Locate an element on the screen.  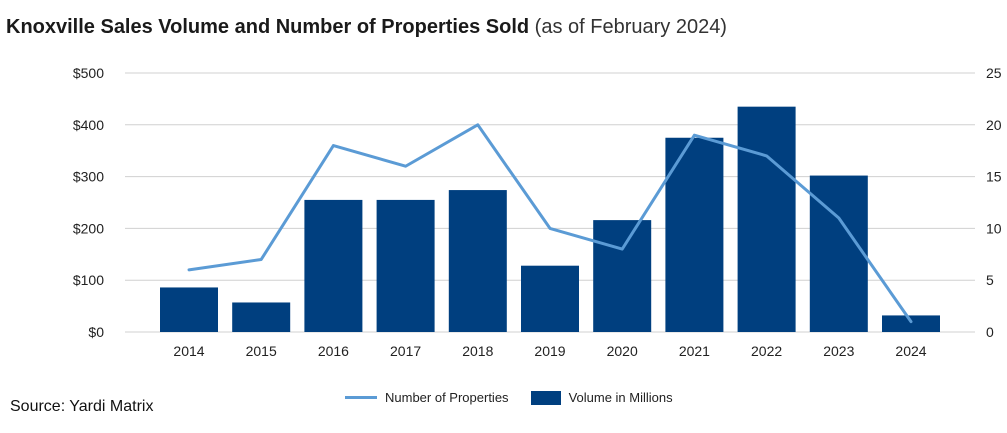
chart-title-sub: (as of February 2024) is located at coordinates (630, 27).